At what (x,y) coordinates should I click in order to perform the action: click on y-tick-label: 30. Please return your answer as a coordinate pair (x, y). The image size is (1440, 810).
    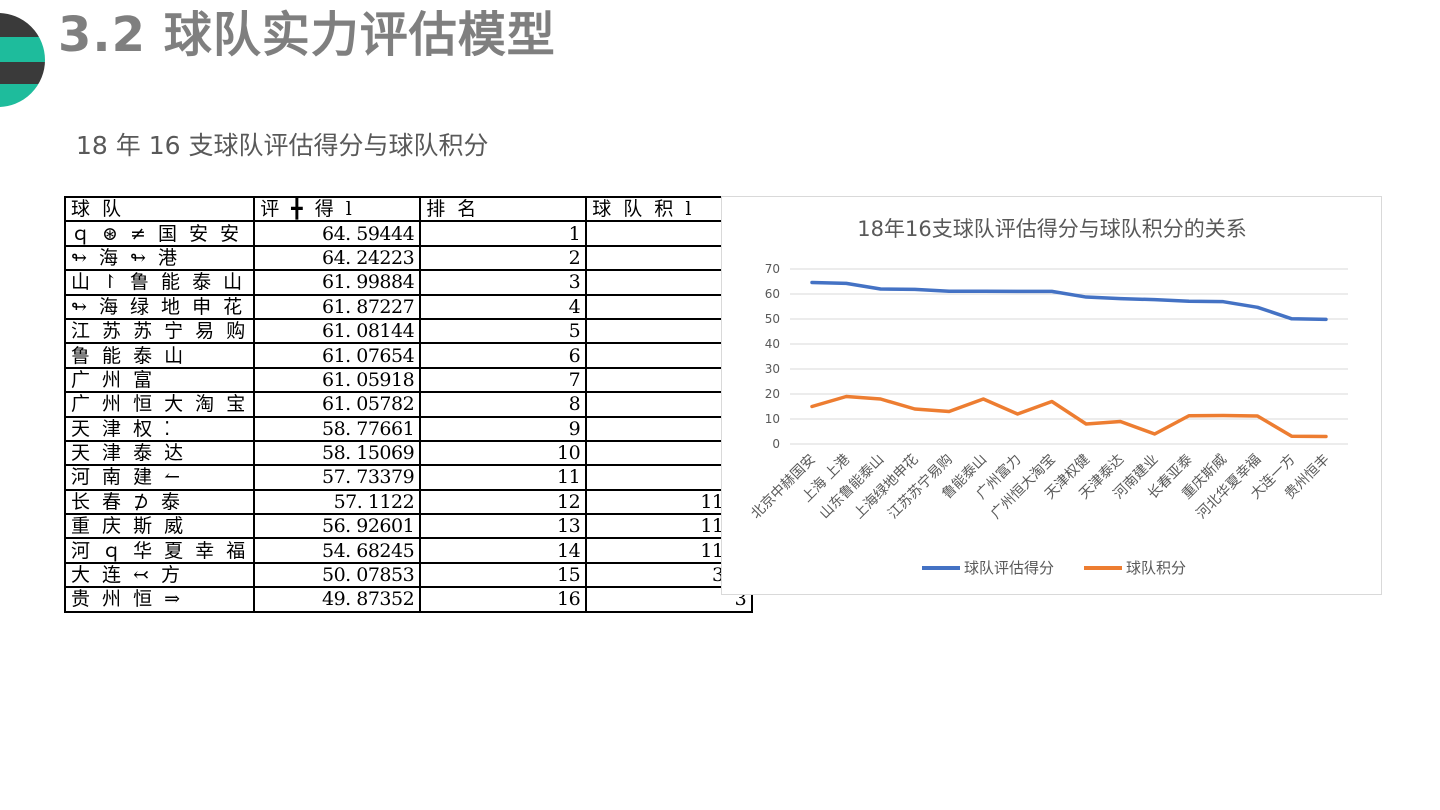
    Looking at the image, I should click on (772, 369).